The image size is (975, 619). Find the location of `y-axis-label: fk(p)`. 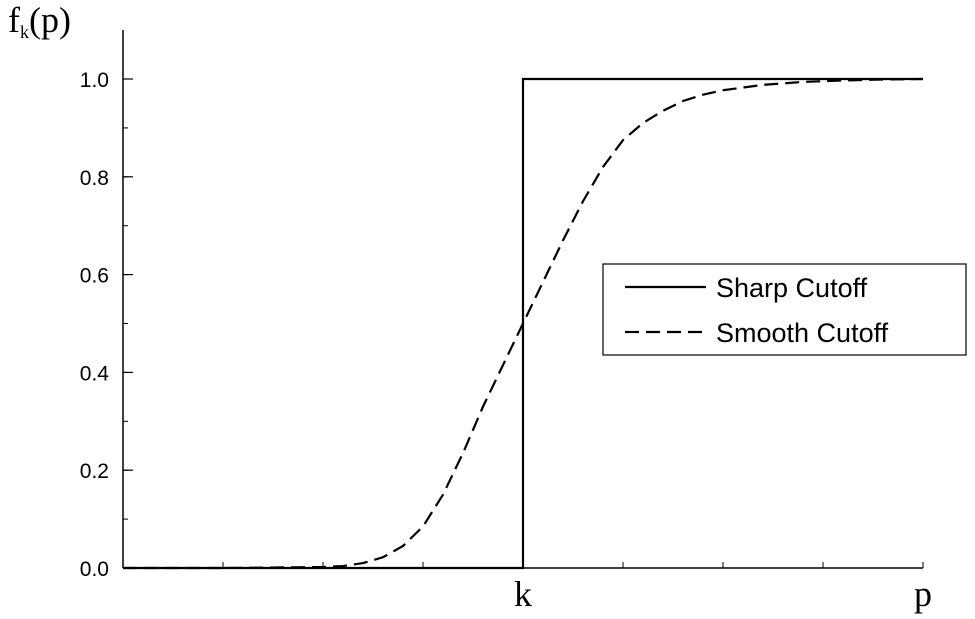

y-axis-label: fk(p) is located at coordinates (39, 21).